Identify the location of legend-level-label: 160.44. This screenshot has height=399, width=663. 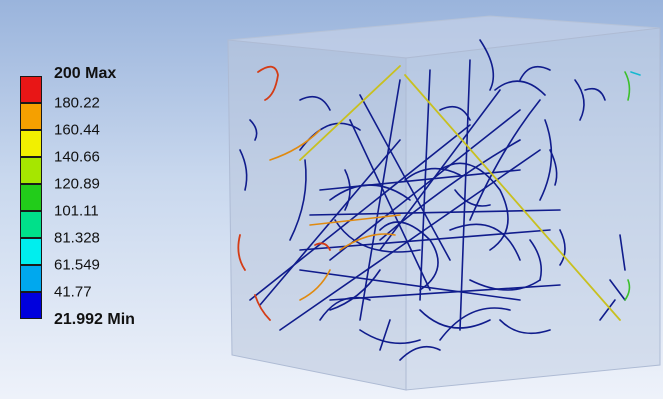
(77, 130).